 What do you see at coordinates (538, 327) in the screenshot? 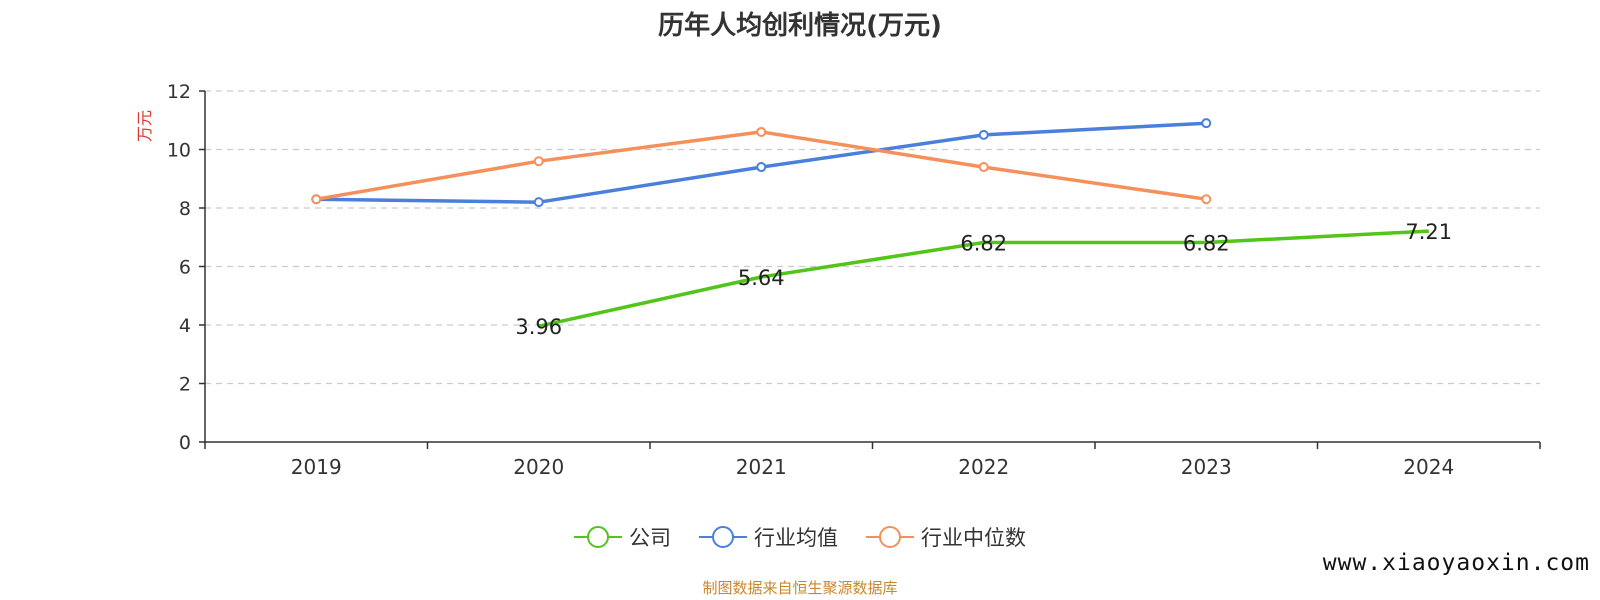
I see `data-label: 3.96` at bounding box center [538, 327].